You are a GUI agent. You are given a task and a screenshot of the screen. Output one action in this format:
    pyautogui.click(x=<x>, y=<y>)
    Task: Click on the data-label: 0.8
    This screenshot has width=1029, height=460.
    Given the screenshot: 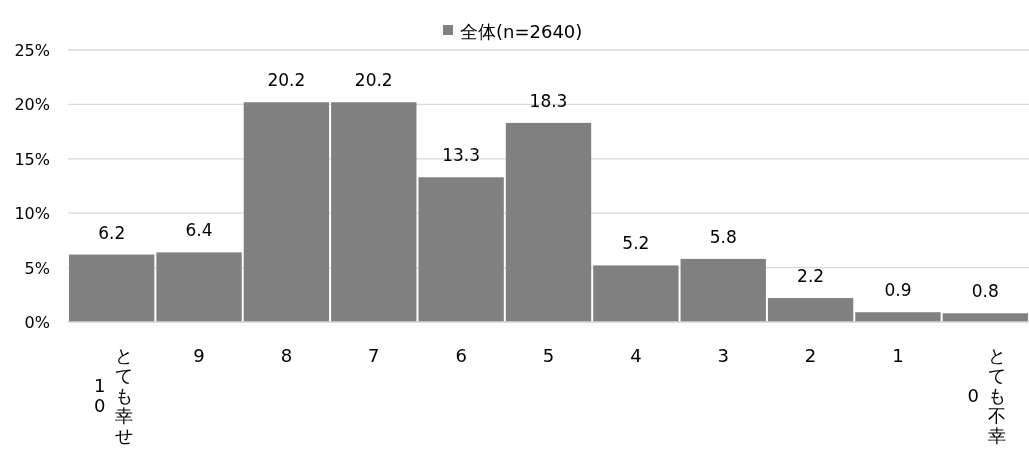 What is the action you would take?
    pyautogui.click(x=985, y=291)
    